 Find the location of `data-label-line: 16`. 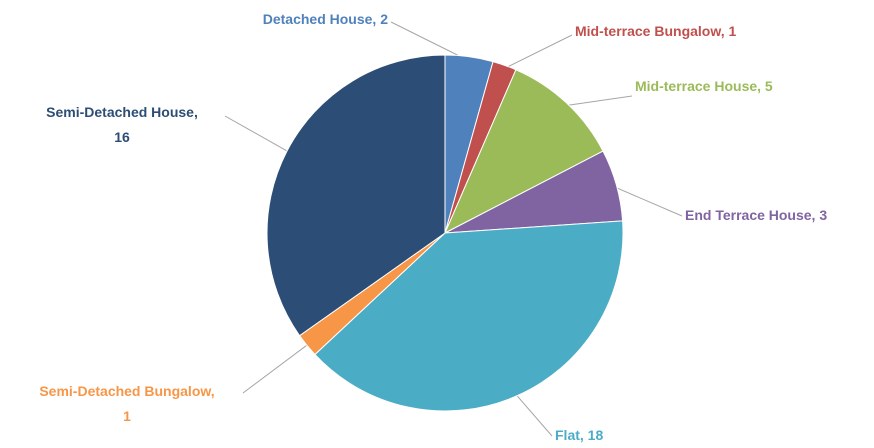

data-label-line: 16 is located at coordinates (122, 137).